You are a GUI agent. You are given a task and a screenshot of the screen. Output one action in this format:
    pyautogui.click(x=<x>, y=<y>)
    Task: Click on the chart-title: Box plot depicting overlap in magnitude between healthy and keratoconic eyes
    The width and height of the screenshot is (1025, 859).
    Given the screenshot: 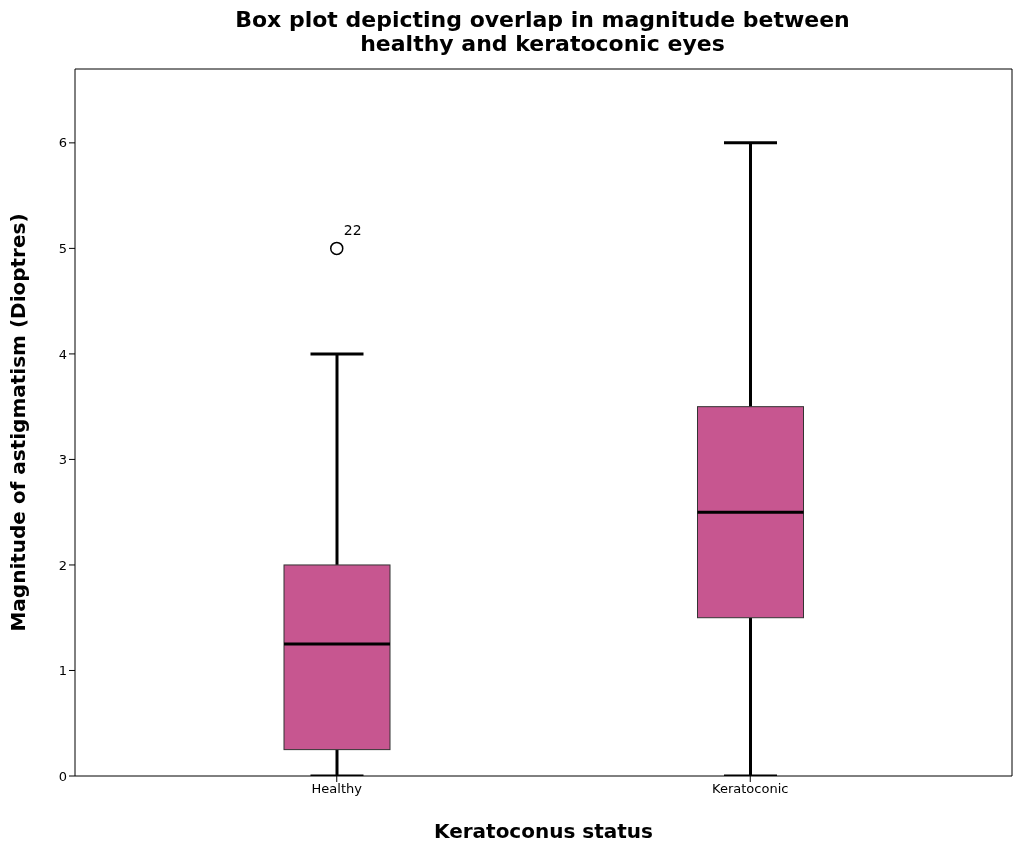 What is the action you would take?
    pyautogui.click(x=542, y=32)
    